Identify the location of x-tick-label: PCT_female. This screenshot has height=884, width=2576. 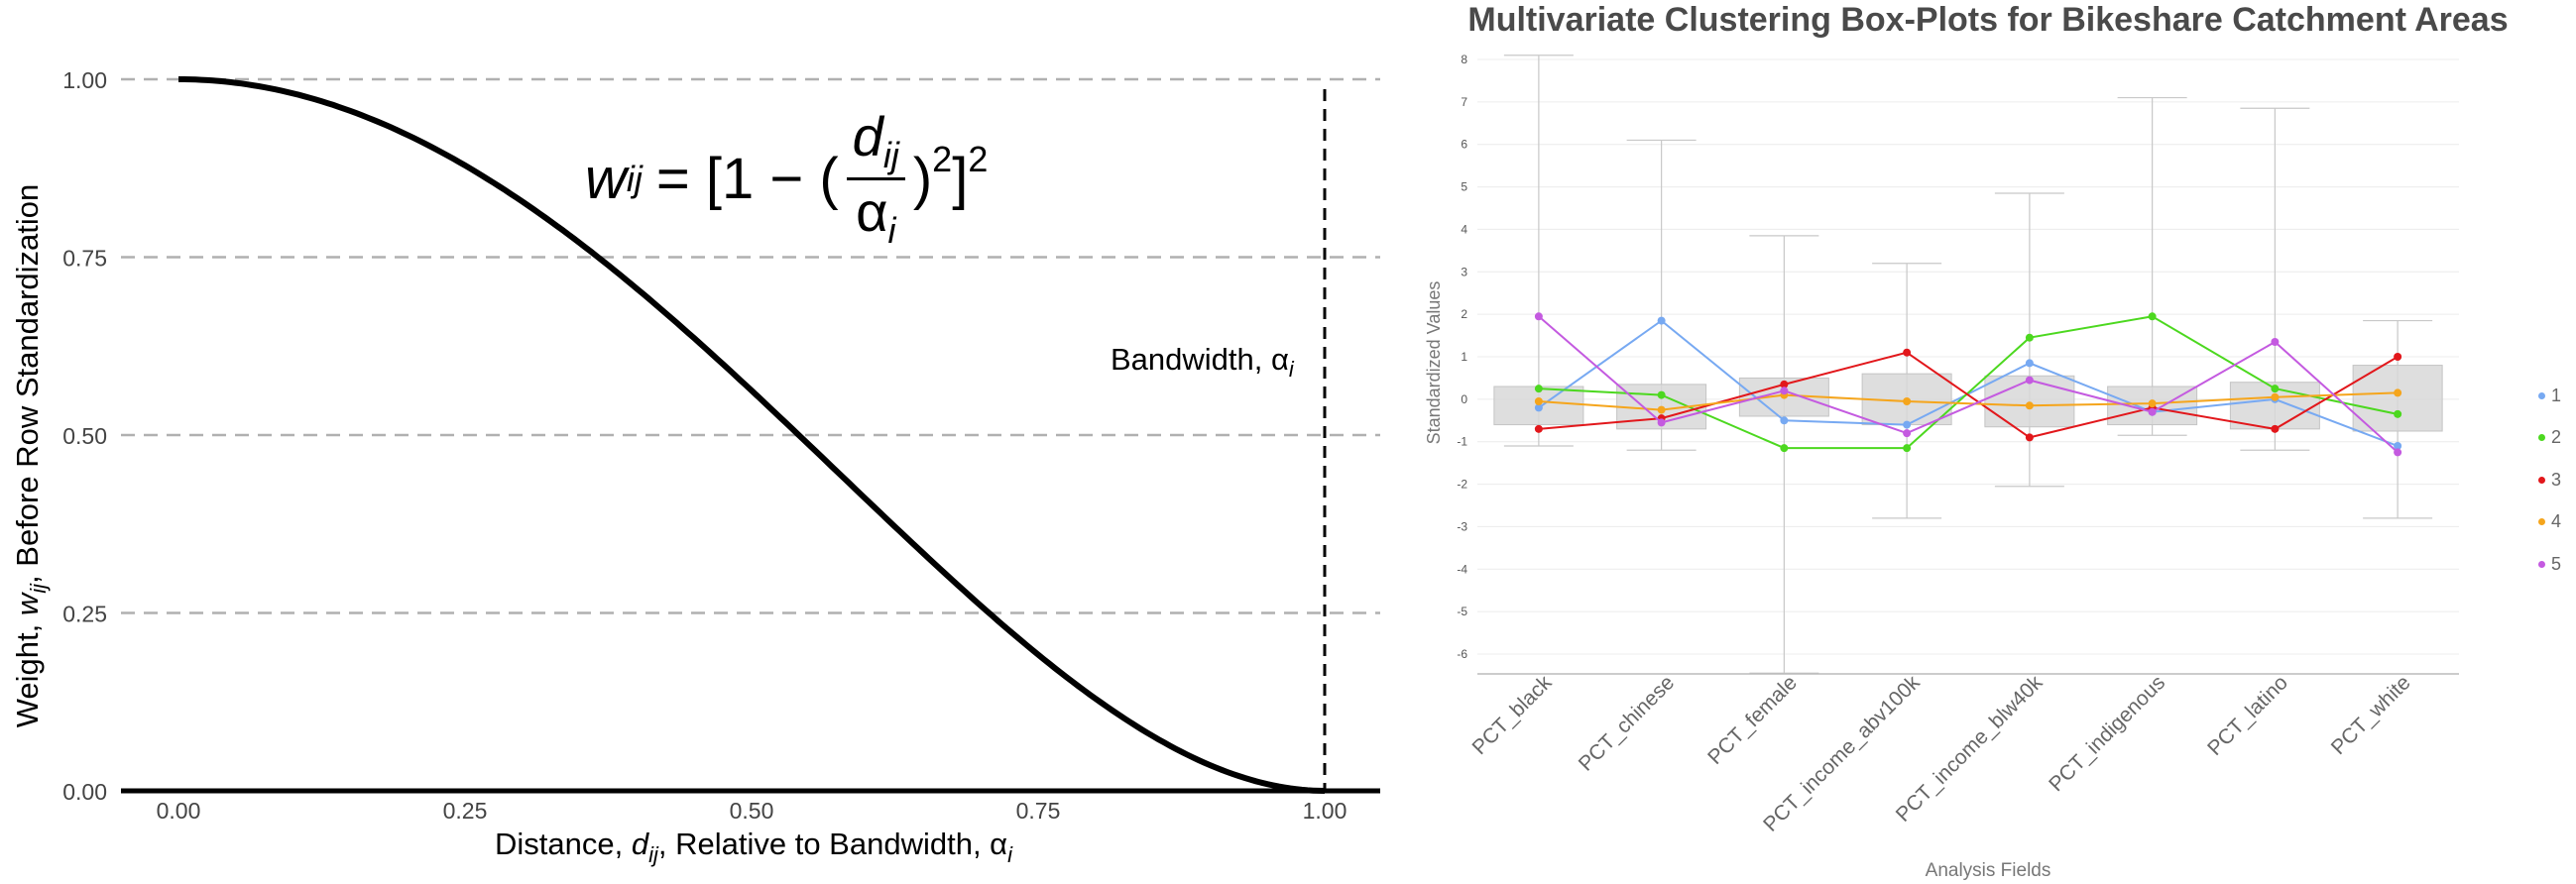
(1753, 720).